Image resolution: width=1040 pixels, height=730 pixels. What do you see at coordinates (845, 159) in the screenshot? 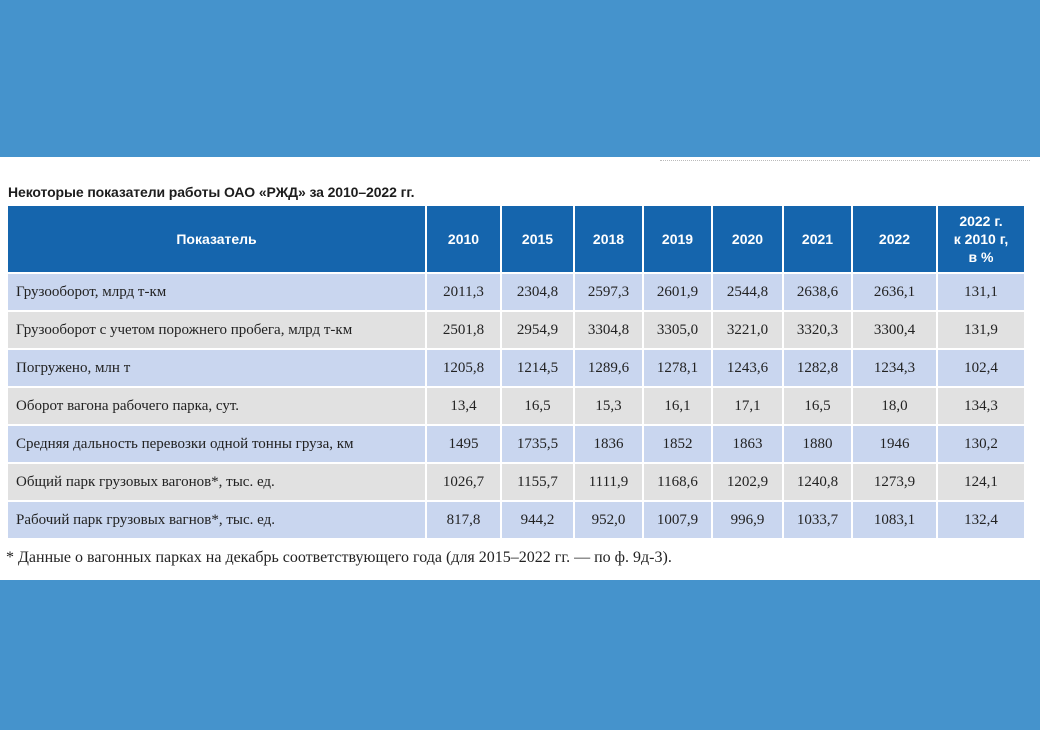
I see `scan-artifact-line` at bounding box center [845, 159].